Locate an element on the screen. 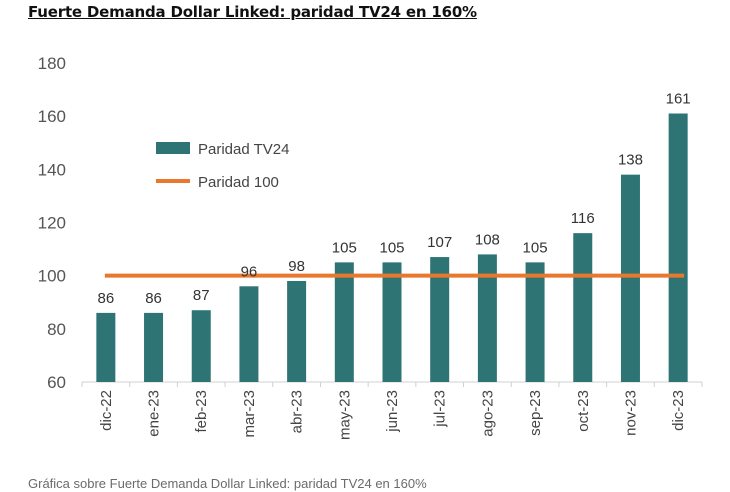  data-label: 108 is located at coordinates (487, 239).